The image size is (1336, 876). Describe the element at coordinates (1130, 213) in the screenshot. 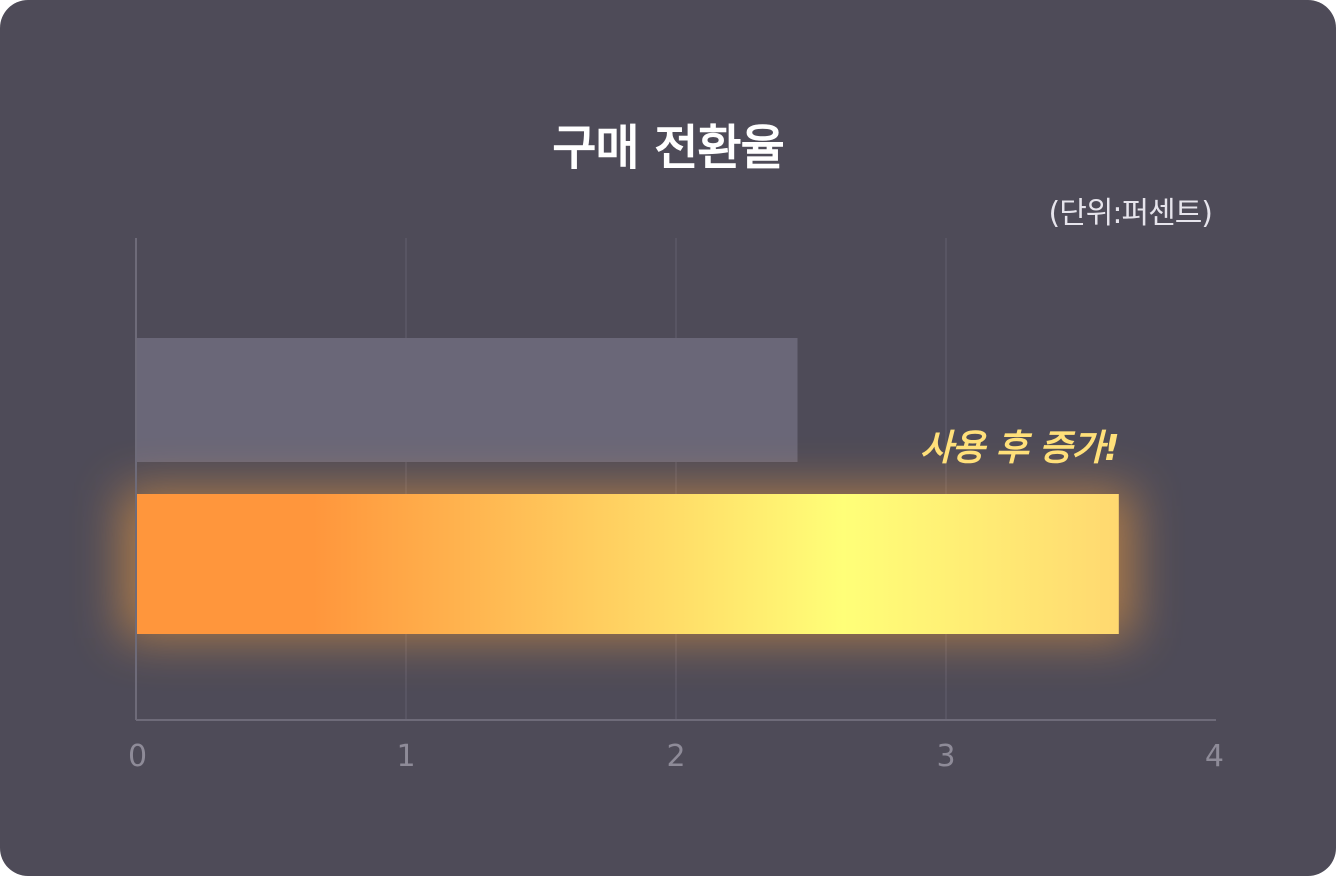

I see `unit-label: (단위:퍼센트)` at that location.